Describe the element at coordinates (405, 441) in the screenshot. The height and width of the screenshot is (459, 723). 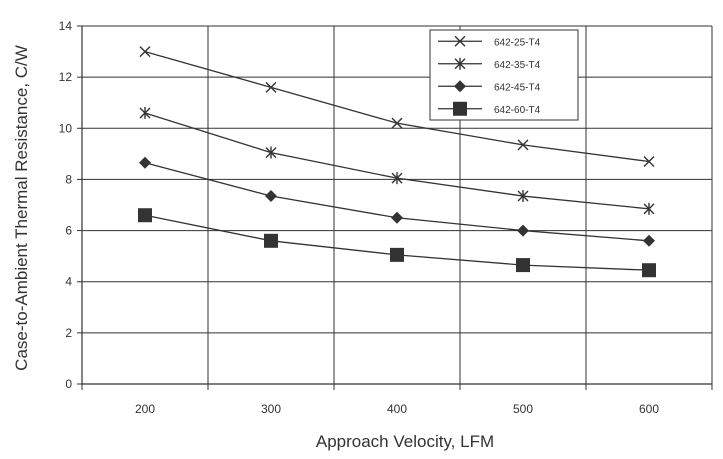
I see `x-axis-title: Approach Velocity, LFM` at that location.